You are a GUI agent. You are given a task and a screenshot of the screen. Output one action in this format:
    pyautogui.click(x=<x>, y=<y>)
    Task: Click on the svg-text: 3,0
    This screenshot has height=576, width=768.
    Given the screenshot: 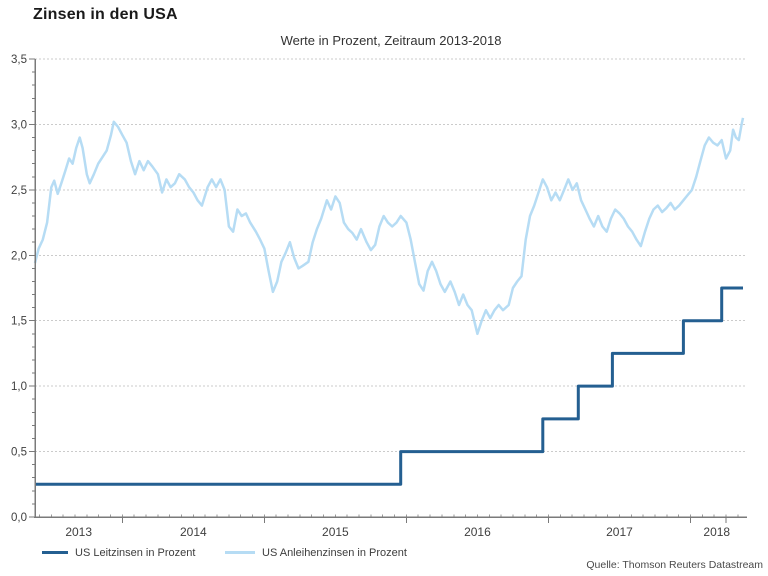 What is the action you would take?
    pyautogui.click(x=19, y=125)
    